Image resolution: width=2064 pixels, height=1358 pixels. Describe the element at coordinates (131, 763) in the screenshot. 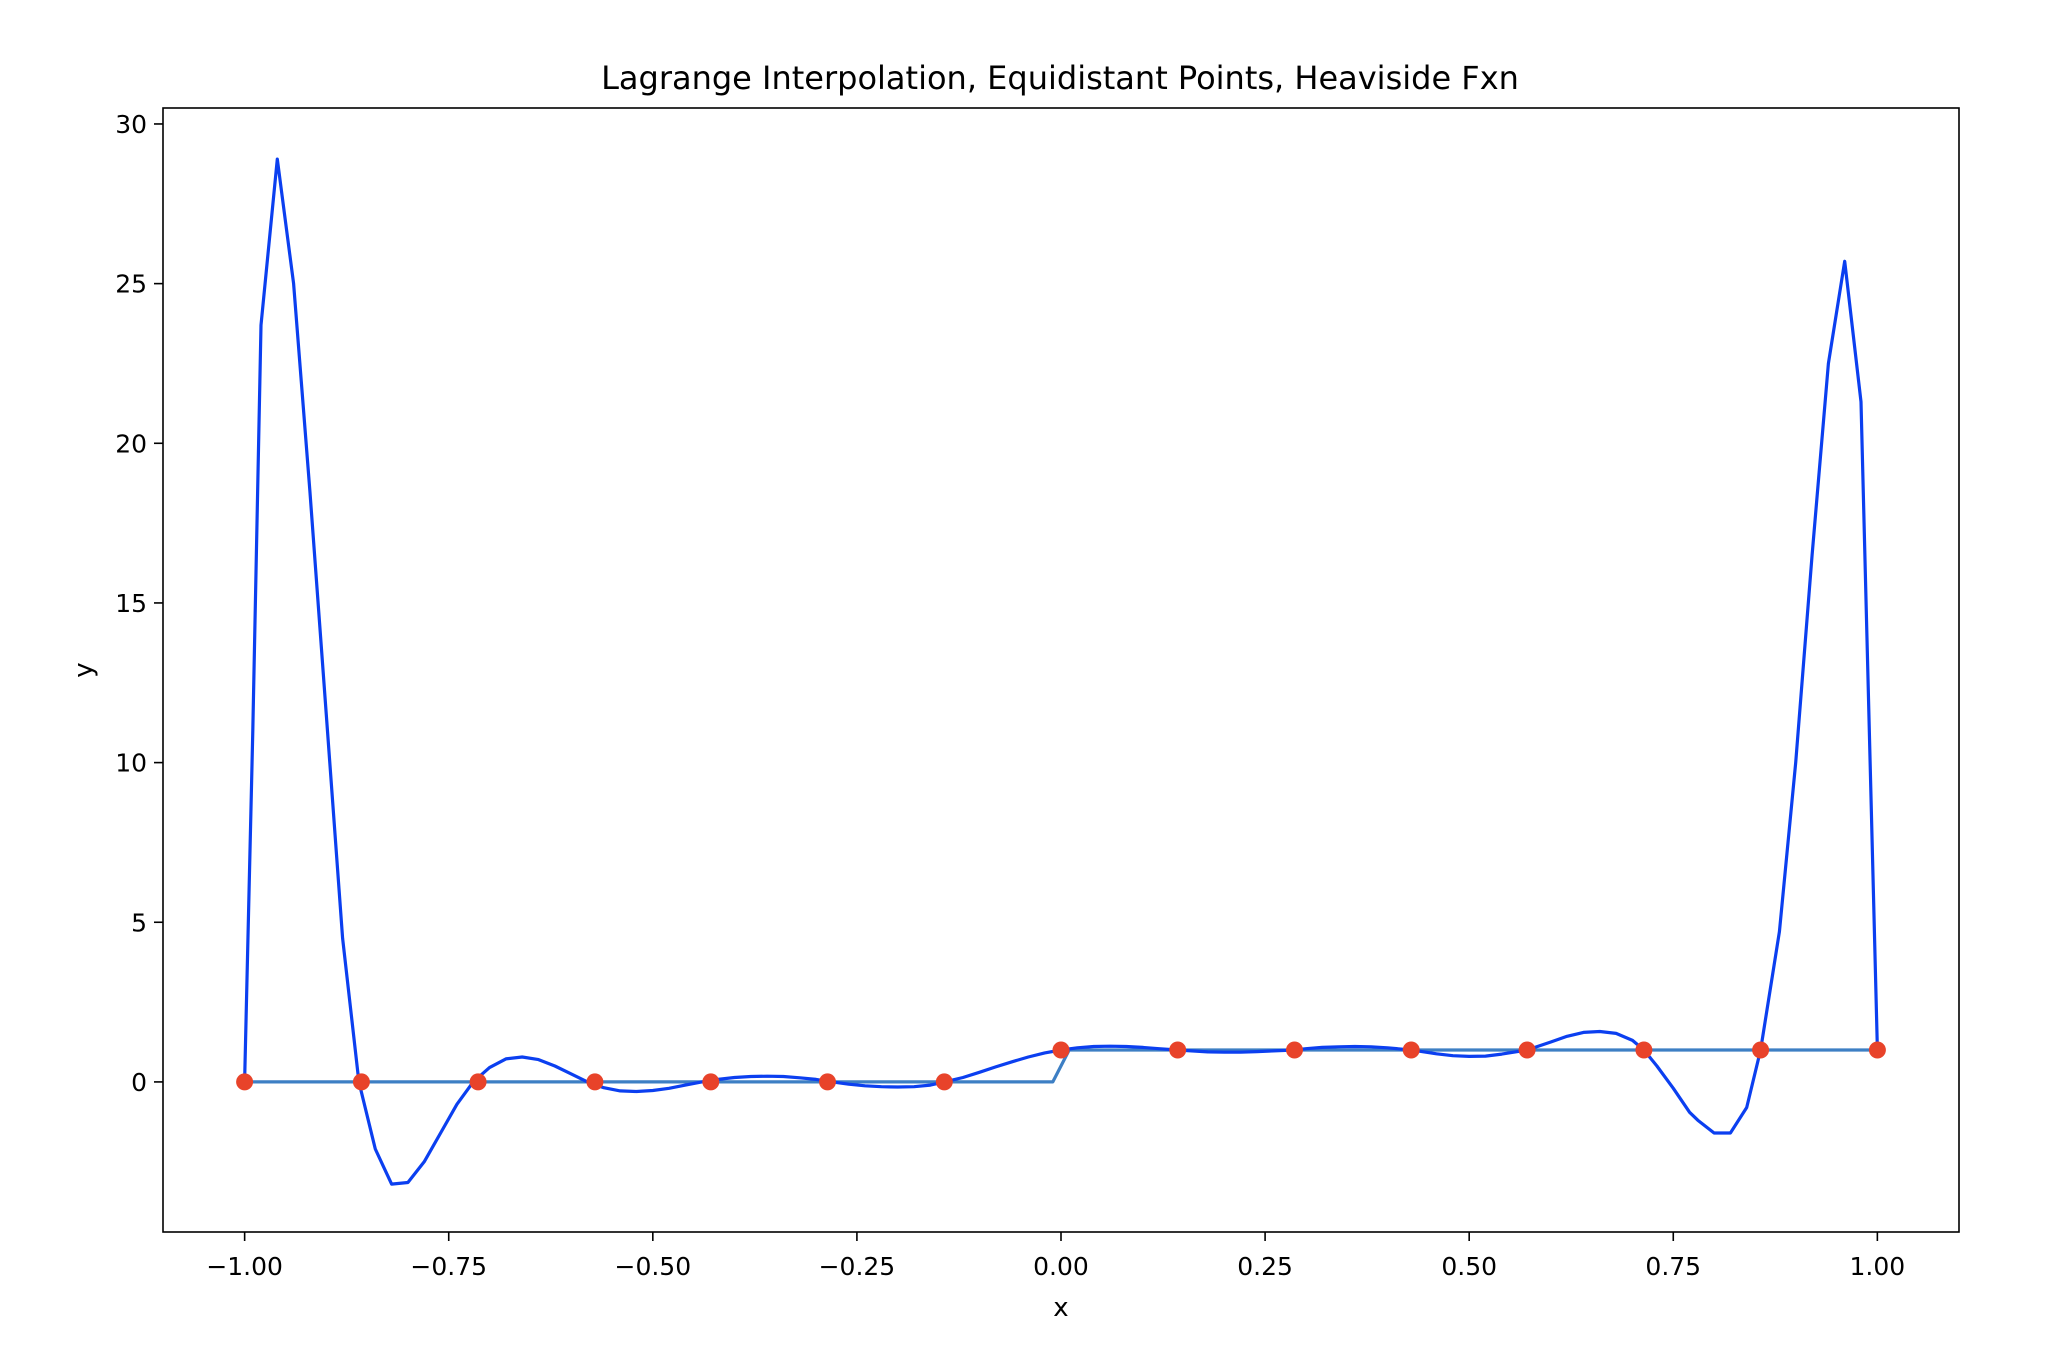

I see `y-tick-label: 10` at that location.